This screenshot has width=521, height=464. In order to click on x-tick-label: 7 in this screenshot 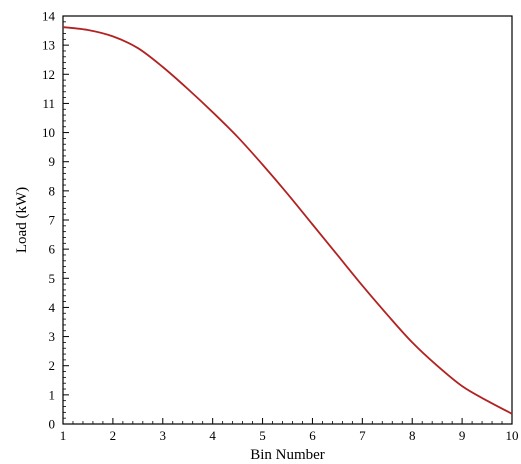, I will do `click(362, 435)`.